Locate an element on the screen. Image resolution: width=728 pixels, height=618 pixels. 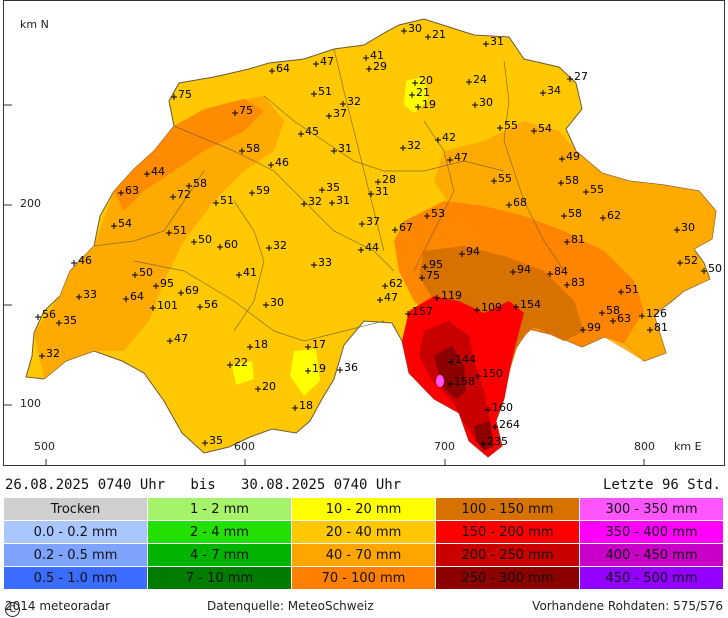
station-marker: 56 is located at coordinates (207, 304).